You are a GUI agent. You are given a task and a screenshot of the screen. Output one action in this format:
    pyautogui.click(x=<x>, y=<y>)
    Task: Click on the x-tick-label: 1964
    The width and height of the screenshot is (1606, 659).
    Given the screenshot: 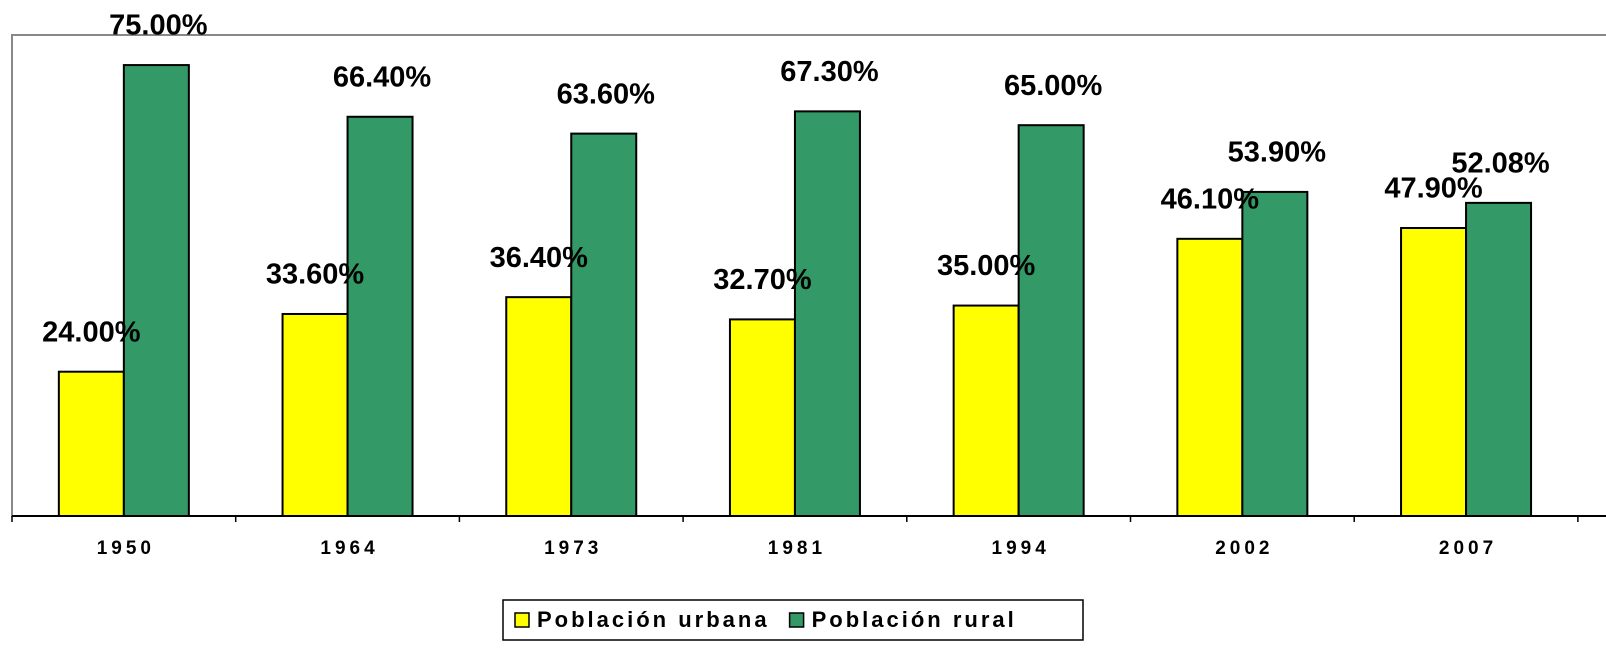 What is the action you would take?
    pyautogui.click(x=349, y=548)
    